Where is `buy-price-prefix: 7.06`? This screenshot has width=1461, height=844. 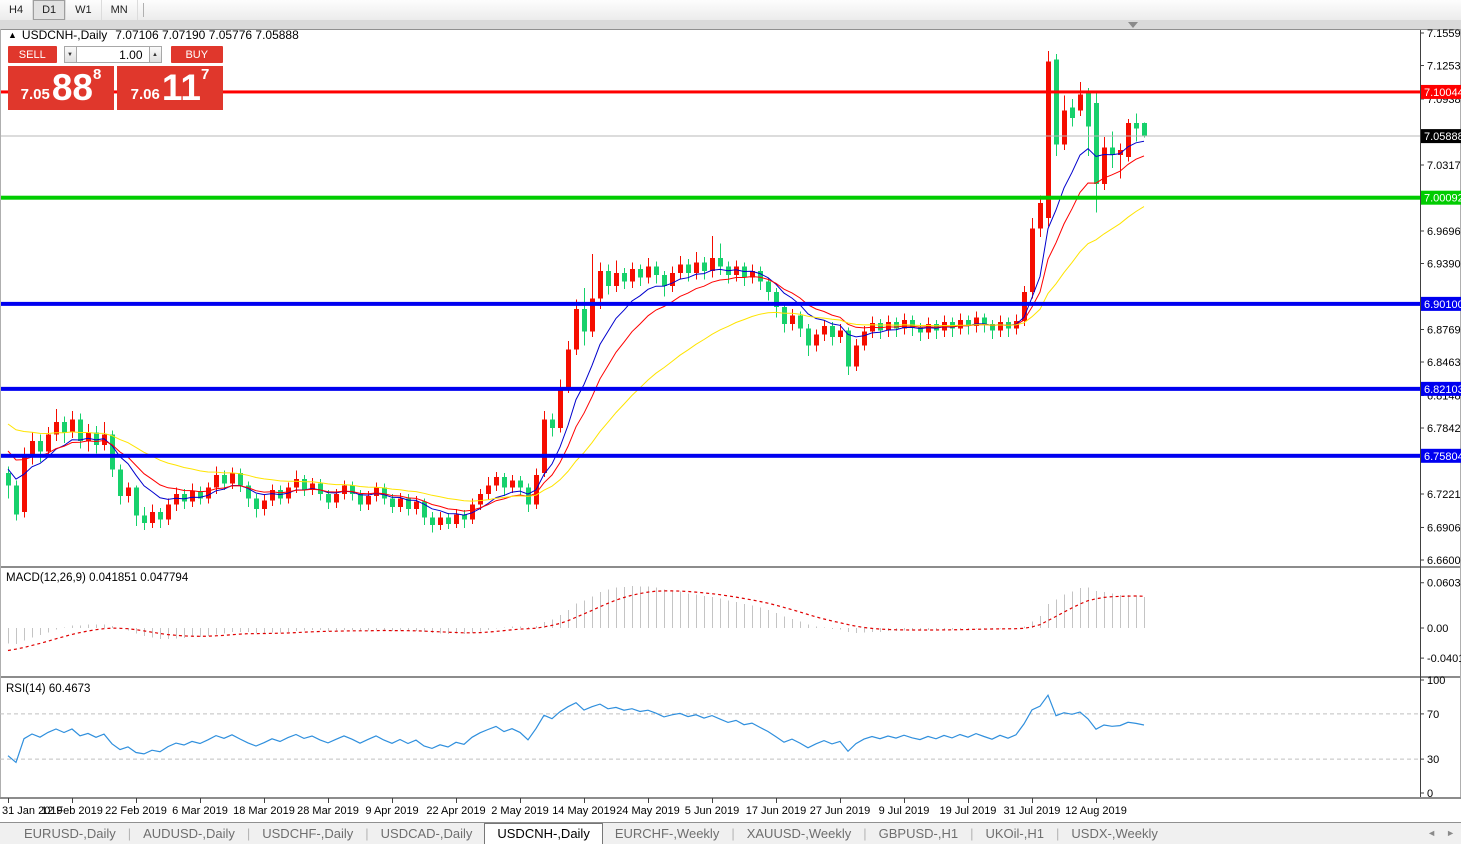 buy-price-prefix: 7.06 is located at coordinates (145, 94).